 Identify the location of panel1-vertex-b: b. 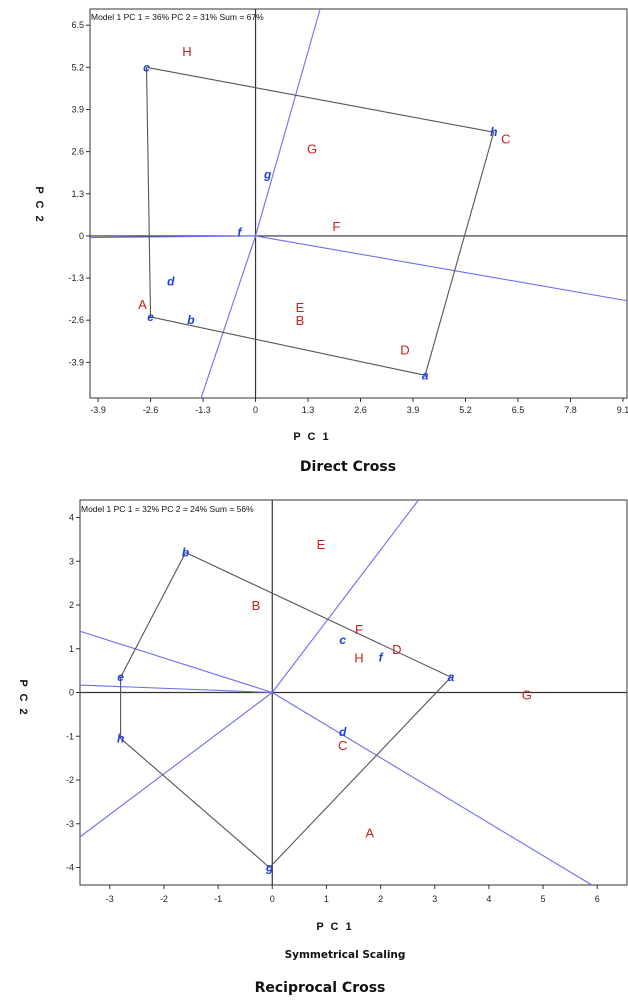
(190, 320).